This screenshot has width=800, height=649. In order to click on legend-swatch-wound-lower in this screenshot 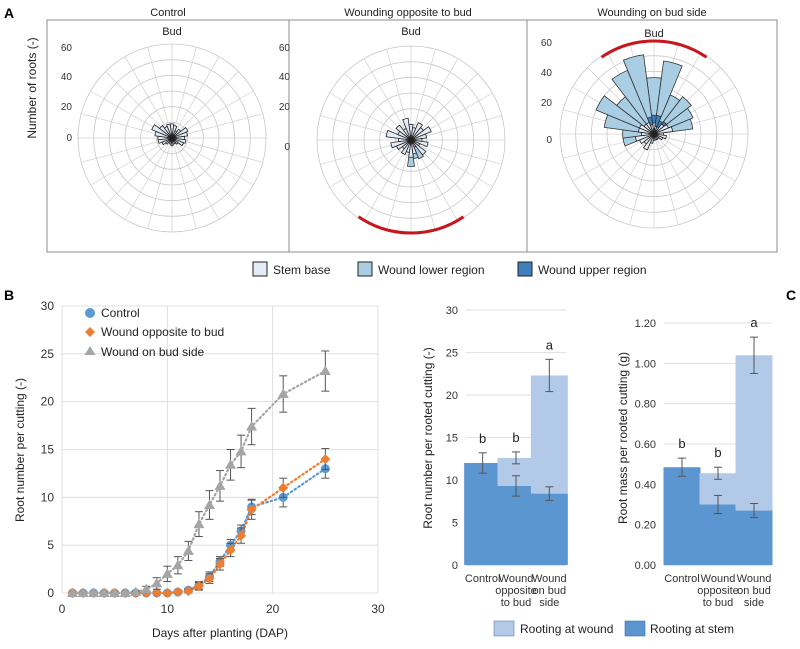, I will do `click(365, 269)`.